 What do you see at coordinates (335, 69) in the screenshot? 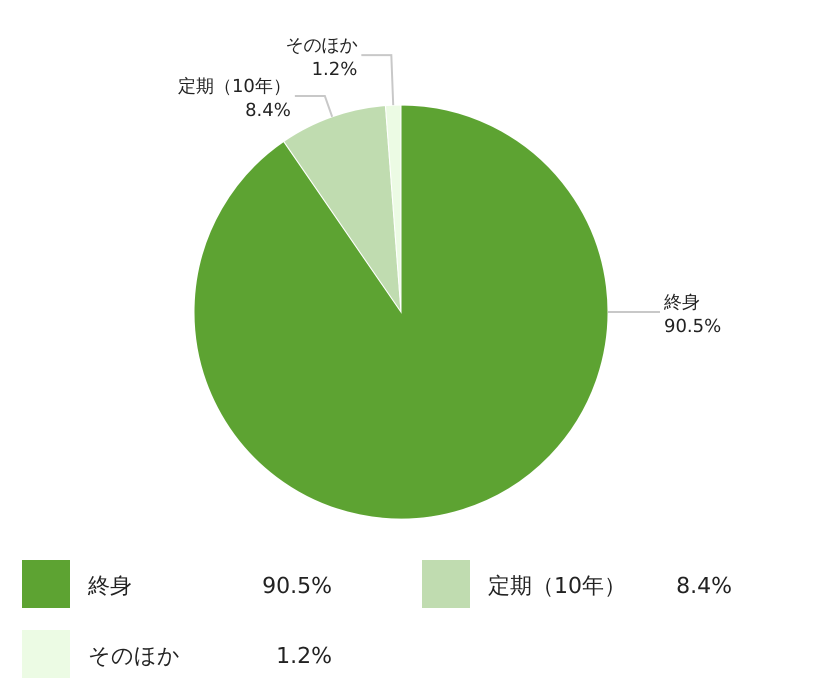
I see `data-label: 1.2%` at bounding box center [335, 69].